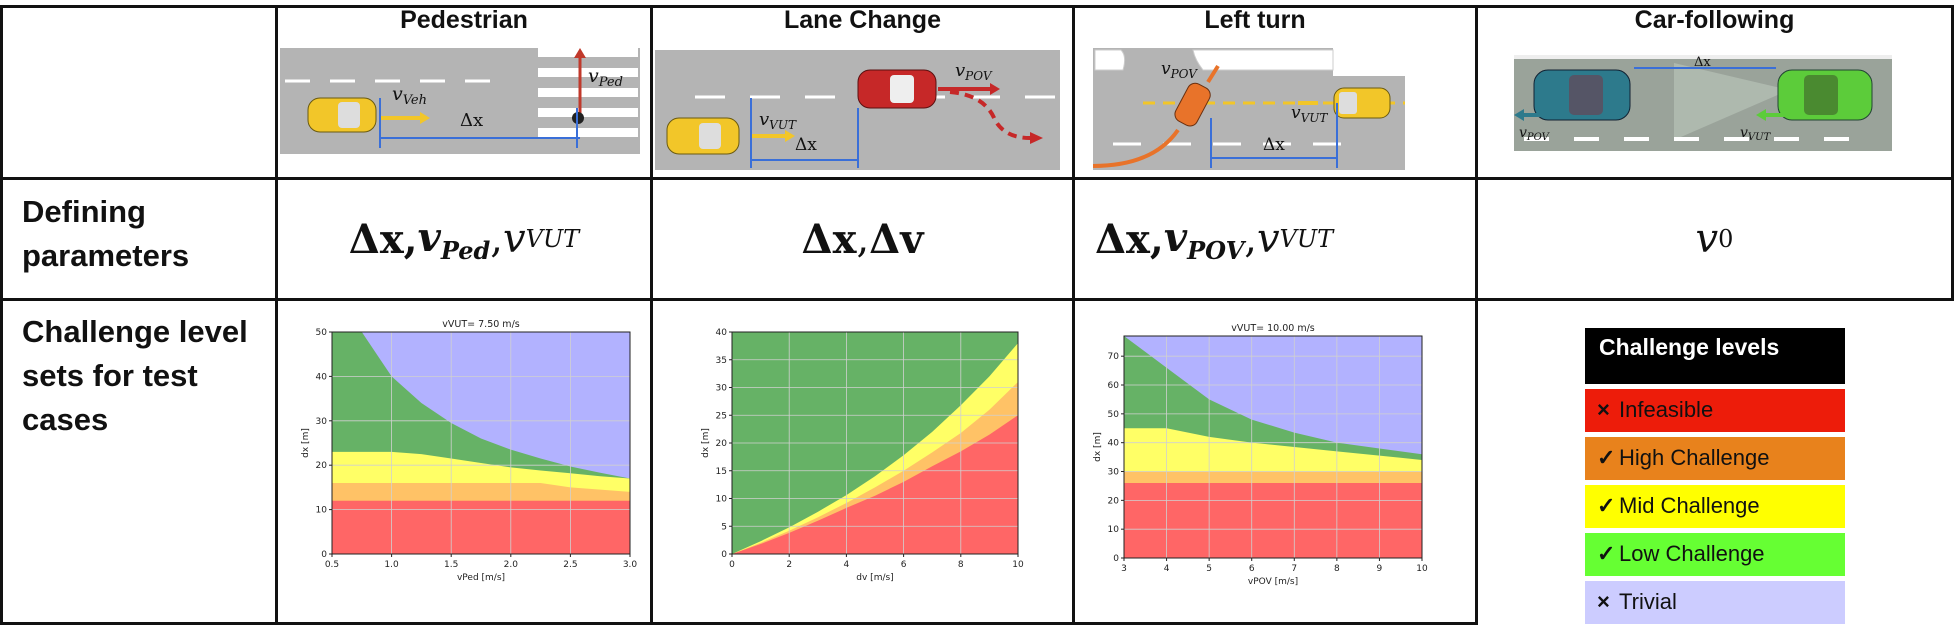  Describe the element at coordinates (1714, 20) in the screenshot. I see `header-car-following: Car-following` at that location.